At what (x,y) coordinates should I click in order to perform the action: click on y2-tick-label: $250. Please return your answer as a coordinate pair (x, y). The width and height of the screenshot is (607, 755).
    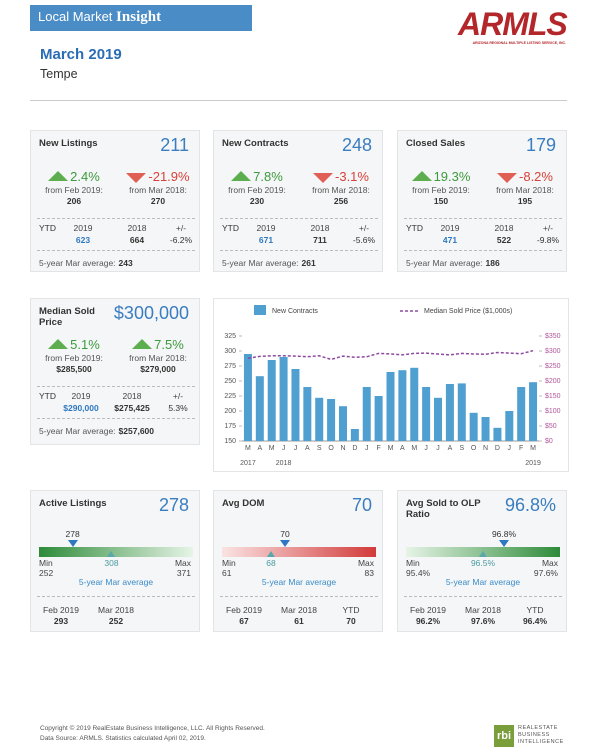
    Looking at the image, I should click on (553, 366).